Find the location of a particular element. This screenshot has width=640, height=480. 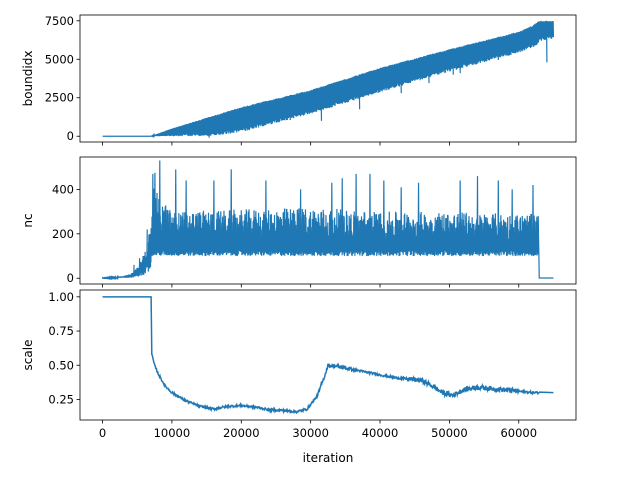

ytick-label: 400 is located at coordinates (63, 189).